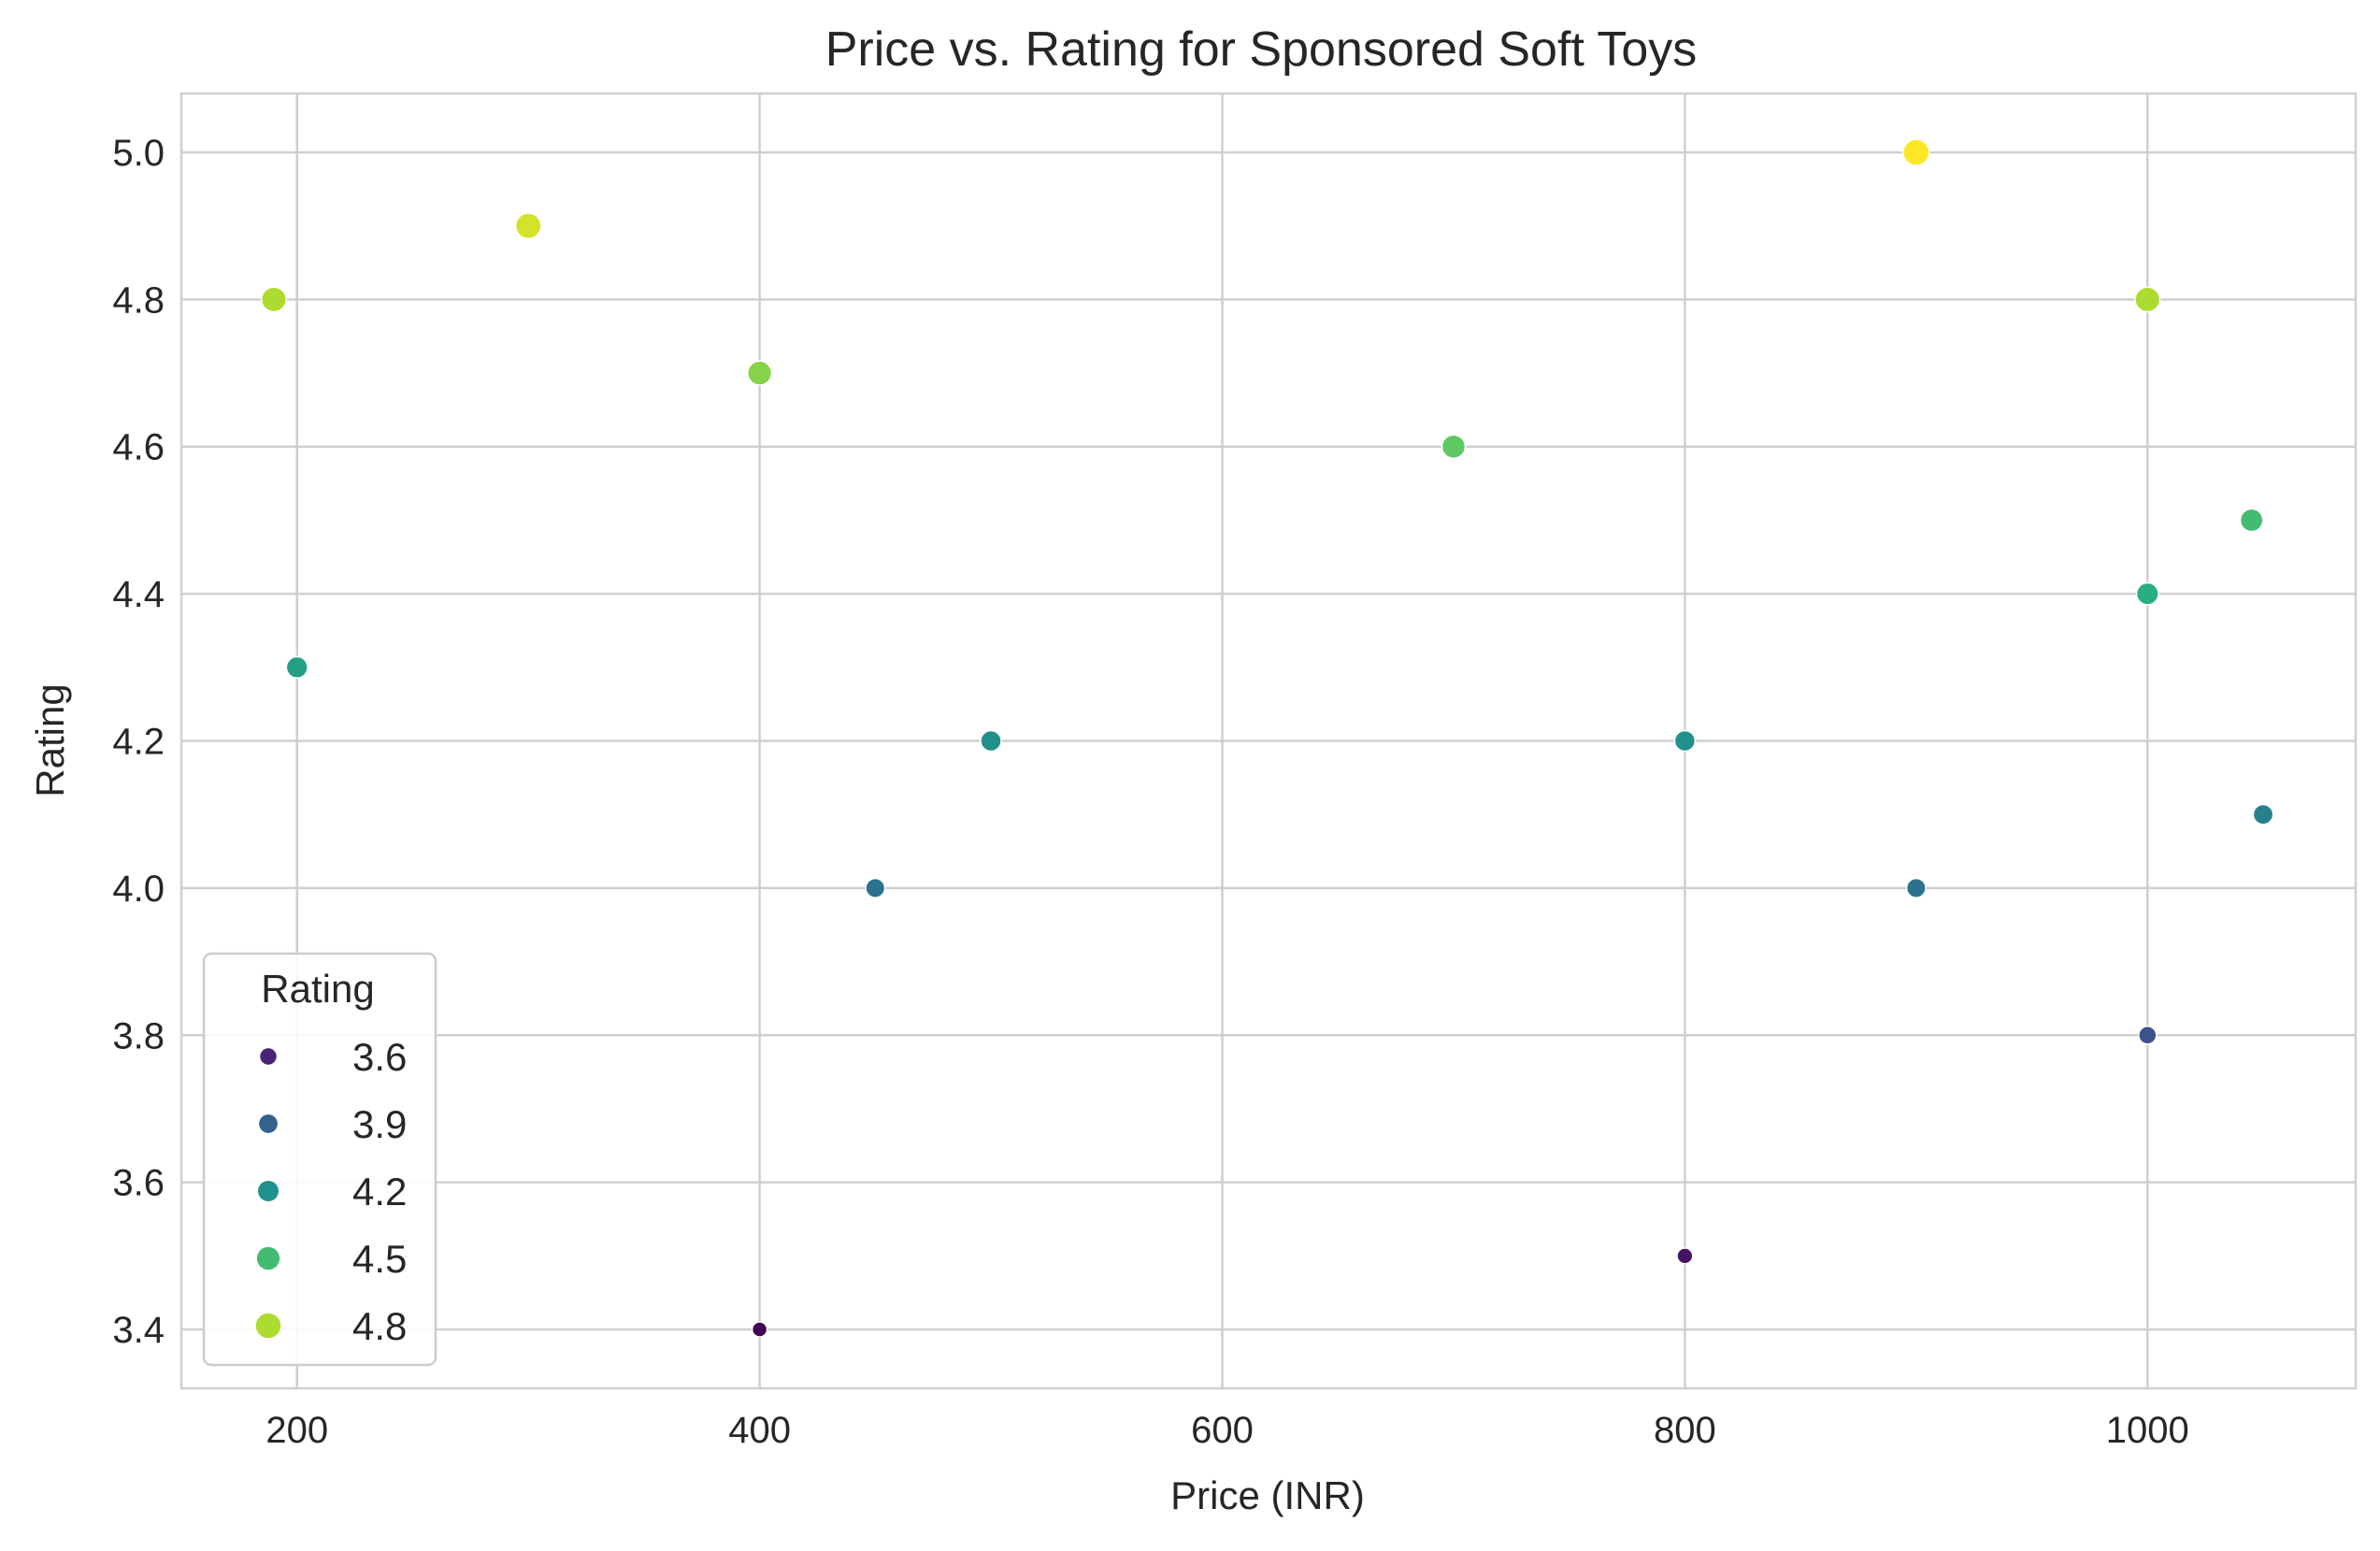 The image size is (2380, 1551). What do you see at coordinates (50, 740) in the screenshot?
I see `y-axis-label: Rating` at bounding box center [50, 740].